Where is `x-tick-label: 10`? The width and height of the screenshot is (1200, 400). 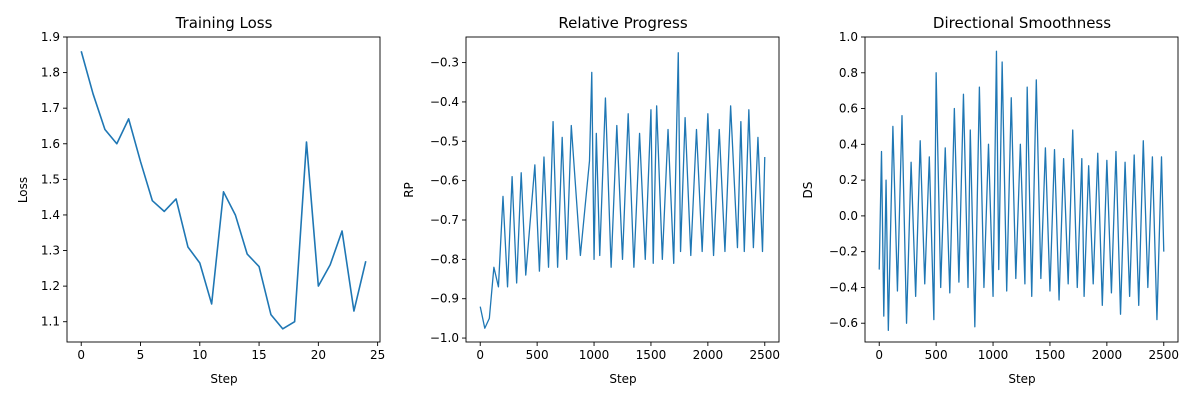
x-tick-label: 10 is located at coordinates (199, 355).